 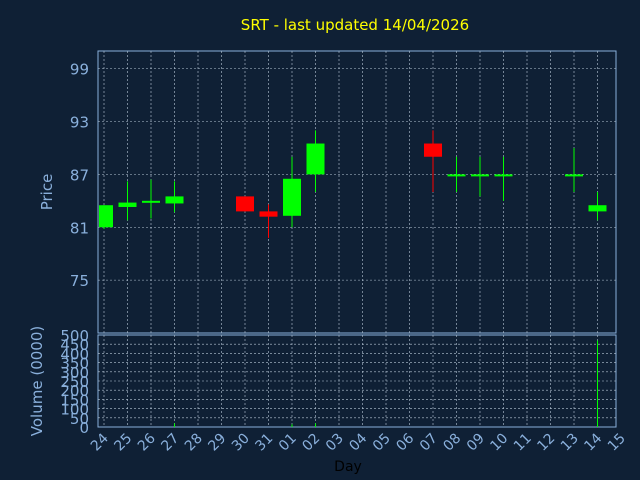 What do you see at coordinates (546, 443) in the screenshot?
I see `x-tick-label-12: 12` at bounding box center [546, 443].